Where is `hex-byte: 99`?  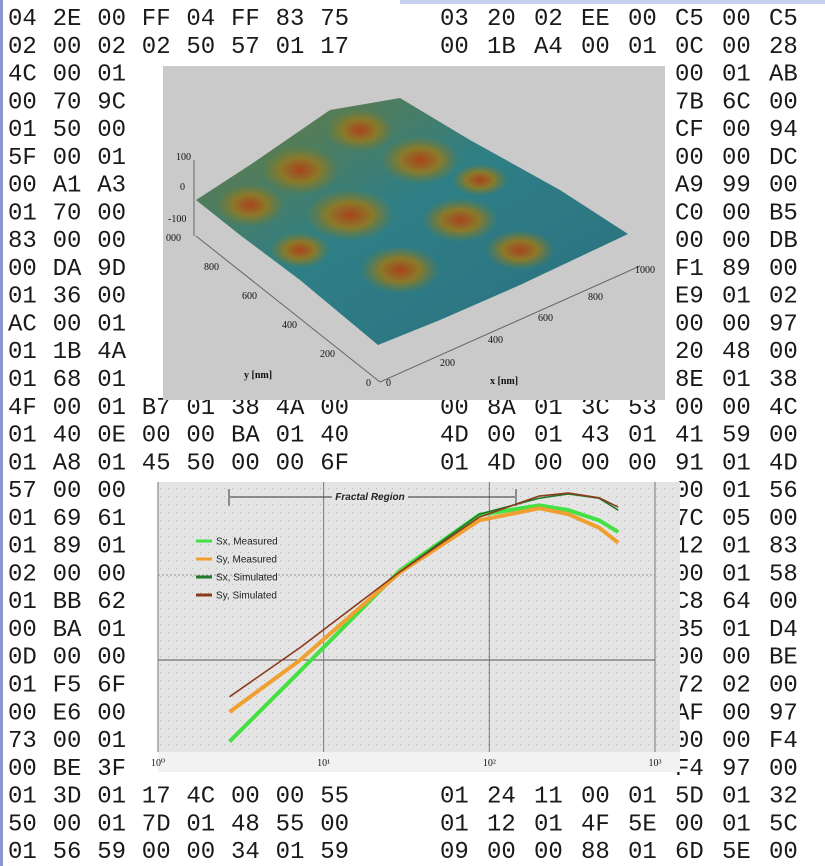 hex-byte: 99 is located at coordinates (736, 186).